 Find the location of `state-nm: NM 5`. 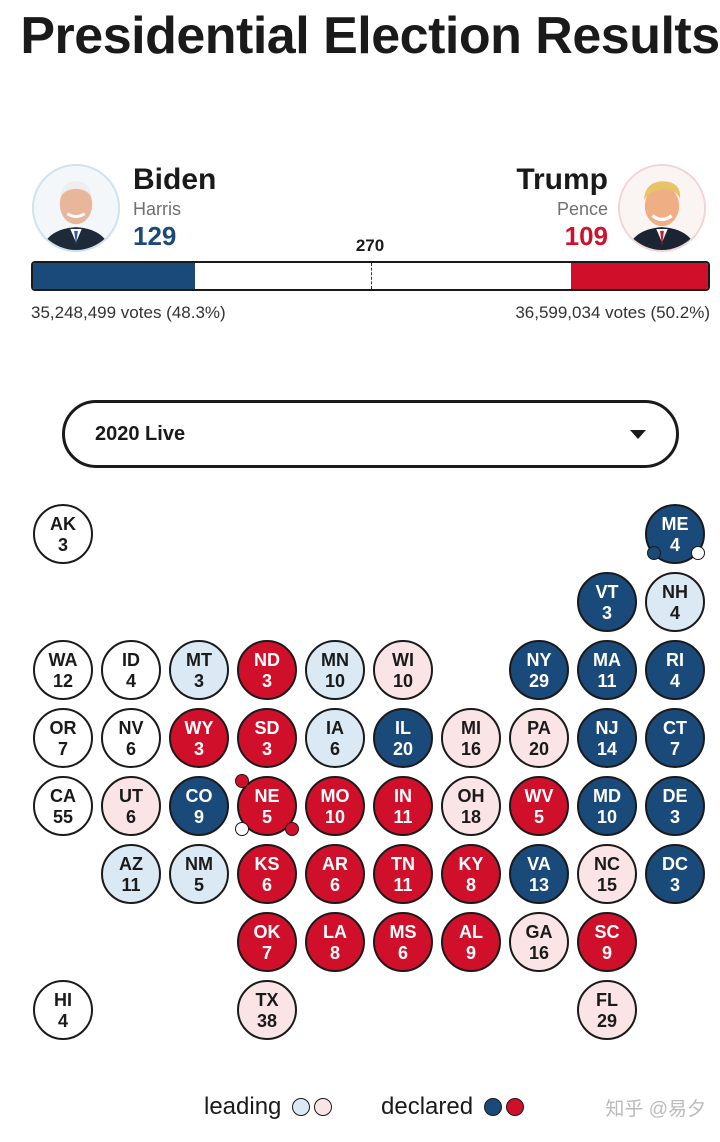

state-nm: NM 5 is located at coordinates (199, 874).